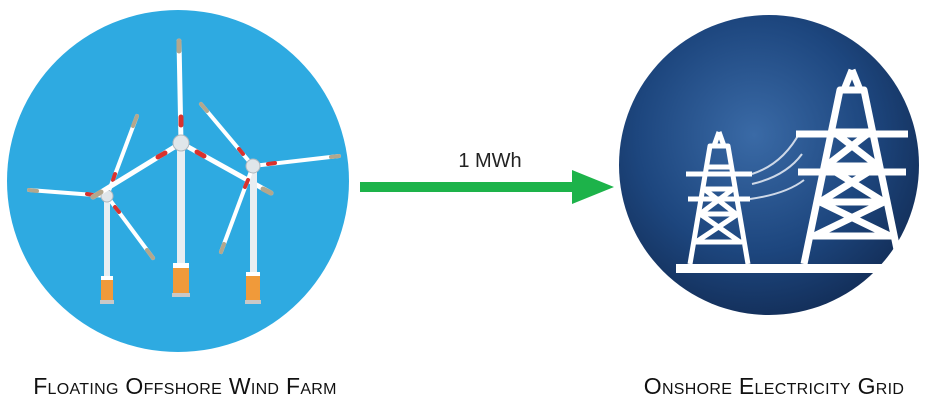  What do you see at coordinates (487, 187) in the screenshot?
I see `flow-arrow` at bounding box center [487, 187].